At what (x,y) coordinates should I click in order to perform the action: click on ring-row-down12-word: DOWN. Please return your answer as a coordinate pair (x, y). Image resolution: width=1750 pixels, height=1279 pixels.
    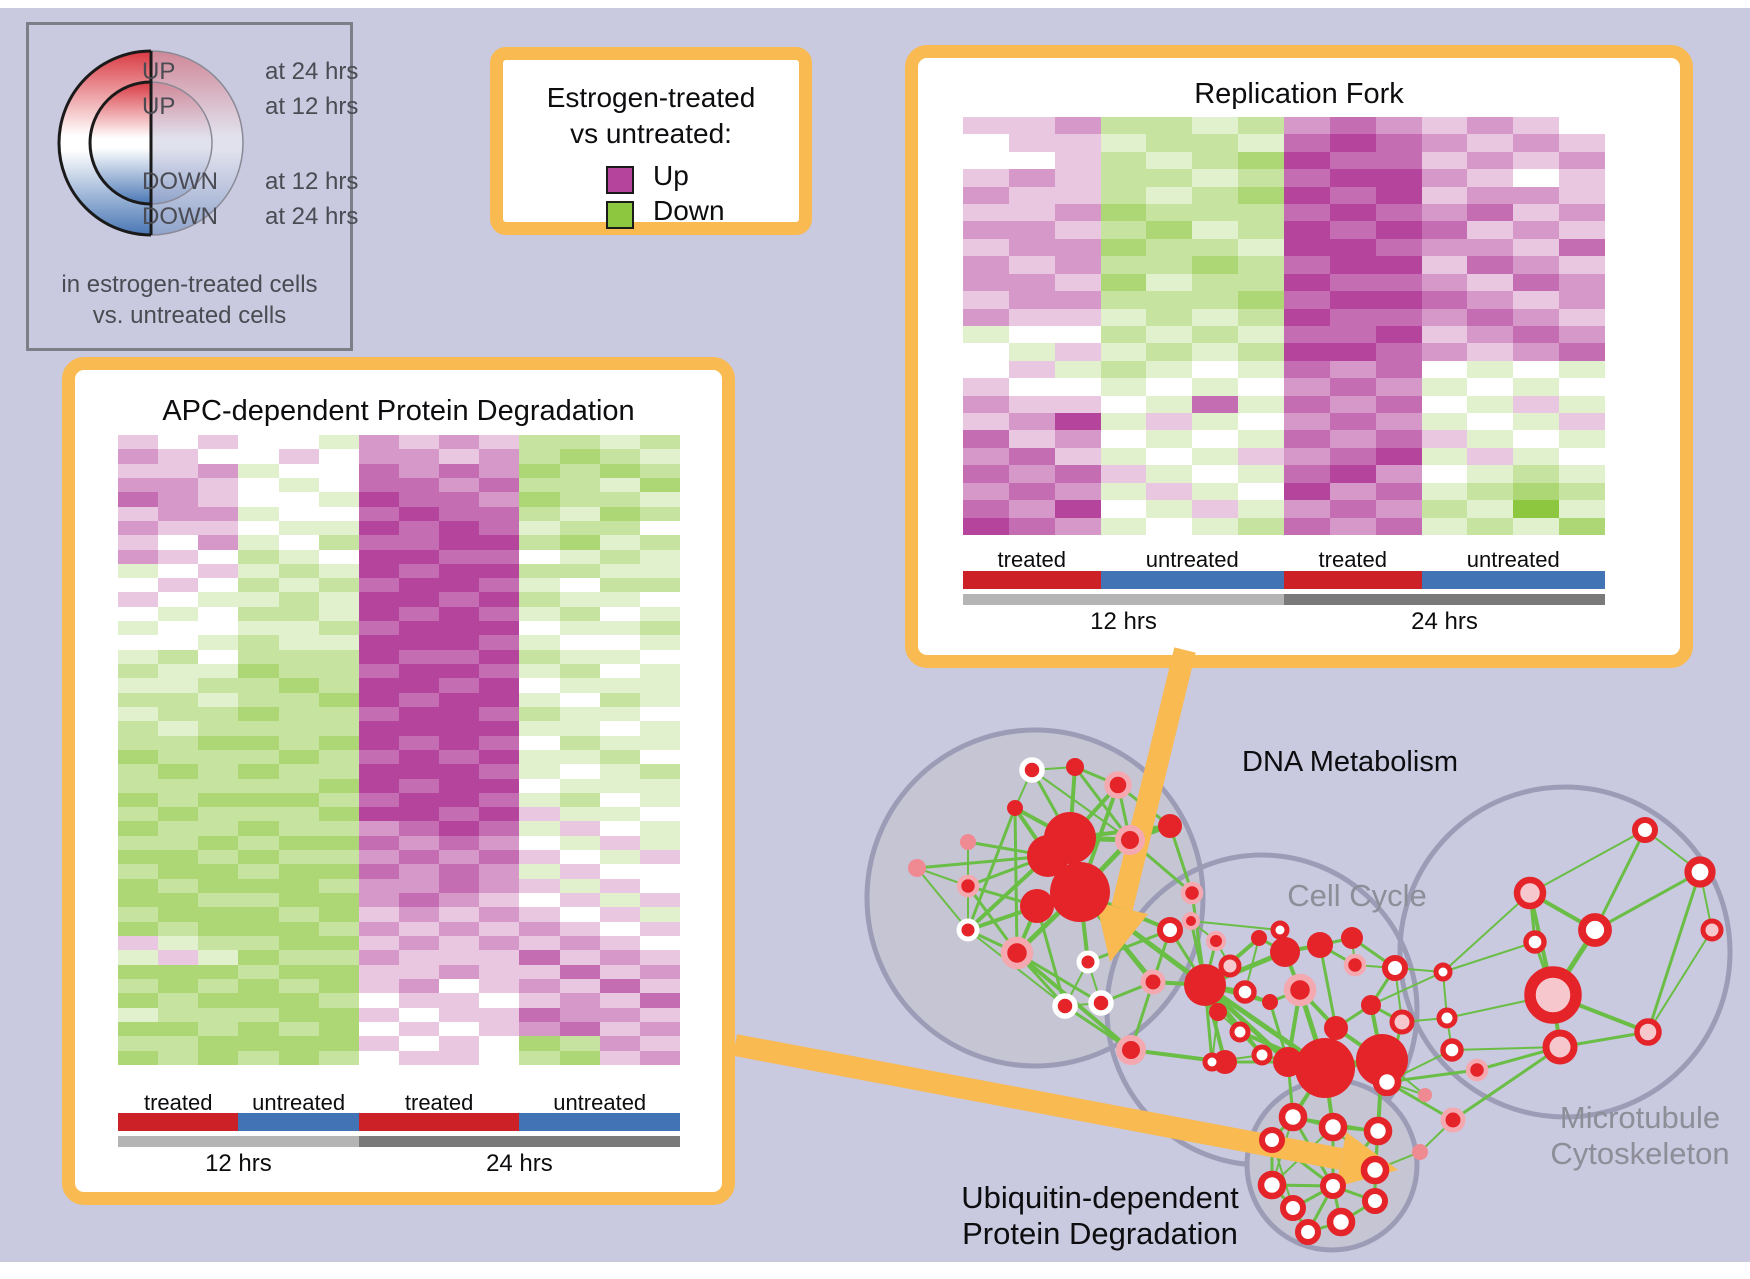
    Looking at the image, I should click on (180, 181).